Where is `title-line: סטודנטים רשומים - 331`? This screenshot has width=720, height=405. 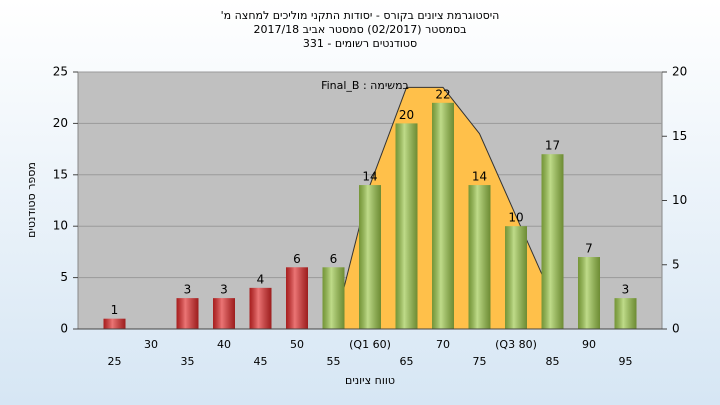
title-line: סטודנטים רשומים - 331 is located at coordinates (360, 43).